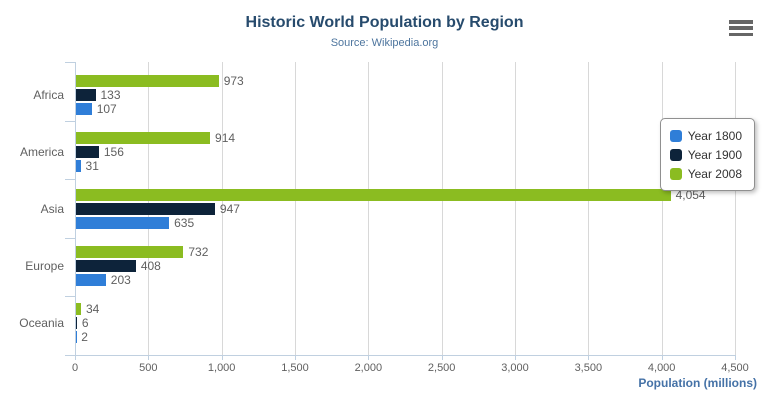  I want to click on bar-value-label: 732, so click(198, 252).